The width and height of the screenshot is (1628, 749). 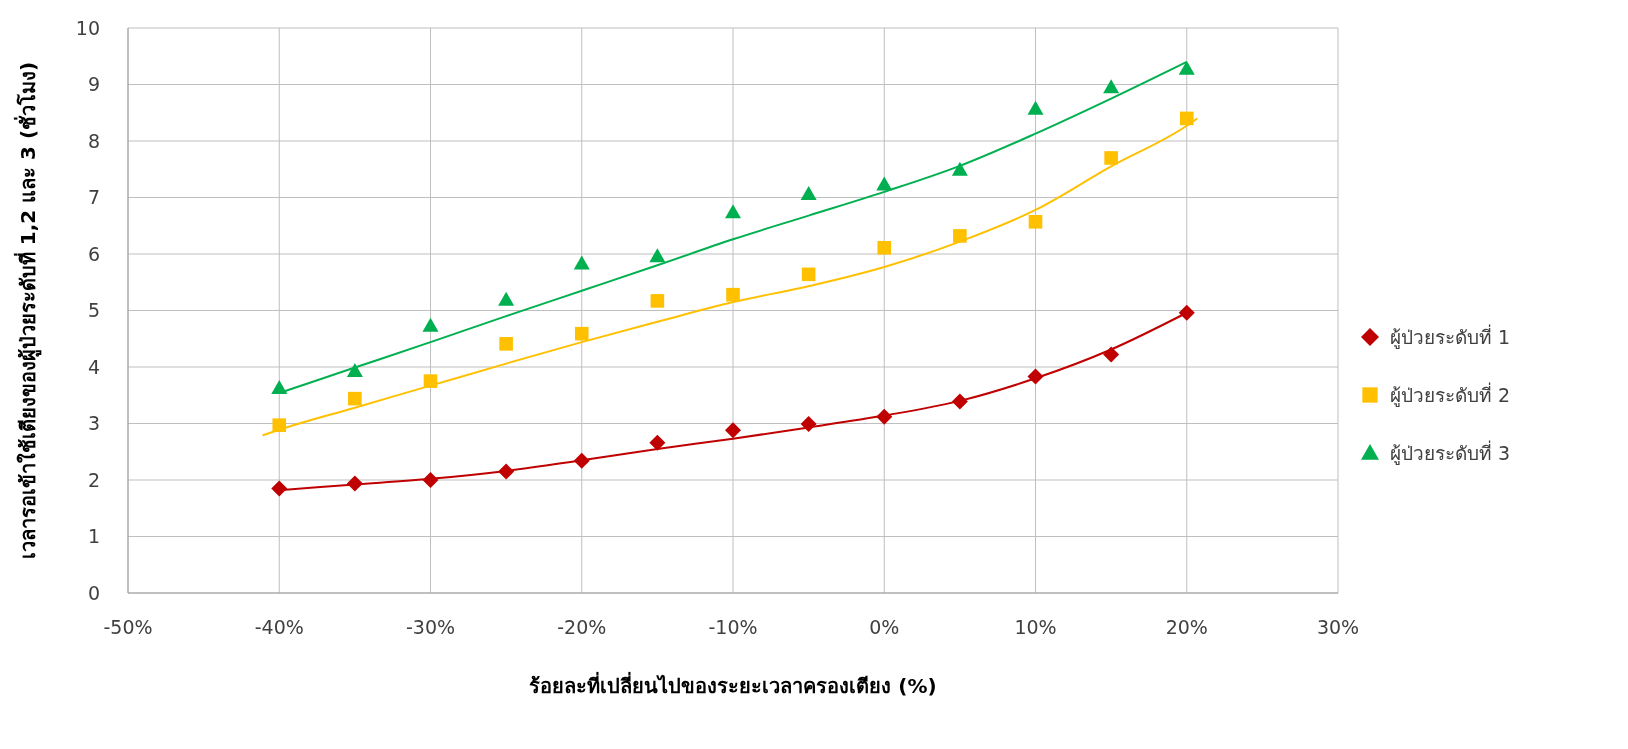 I want to click on x-tick-label: 20%, so click(x=1186, y=627).